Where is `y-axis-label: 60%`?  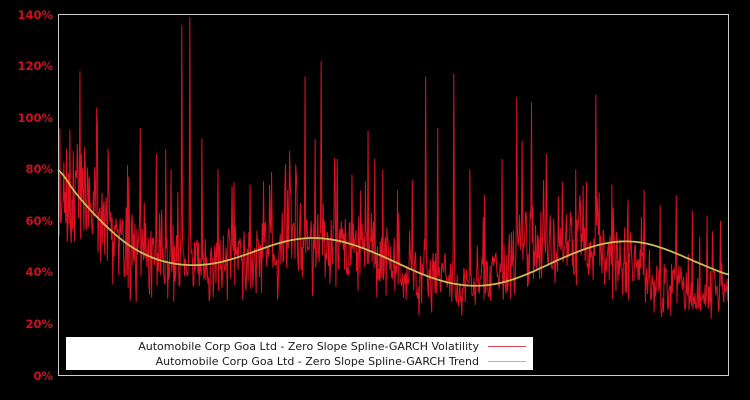 y-axis-label: 60% is located at coordinates (39, 220).